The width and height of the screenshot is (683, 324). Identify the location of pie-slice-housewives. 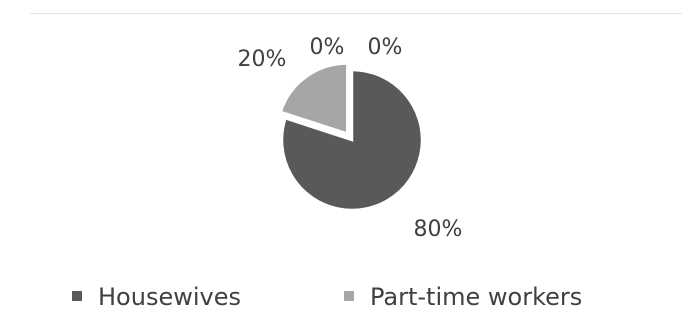
(352, 140).